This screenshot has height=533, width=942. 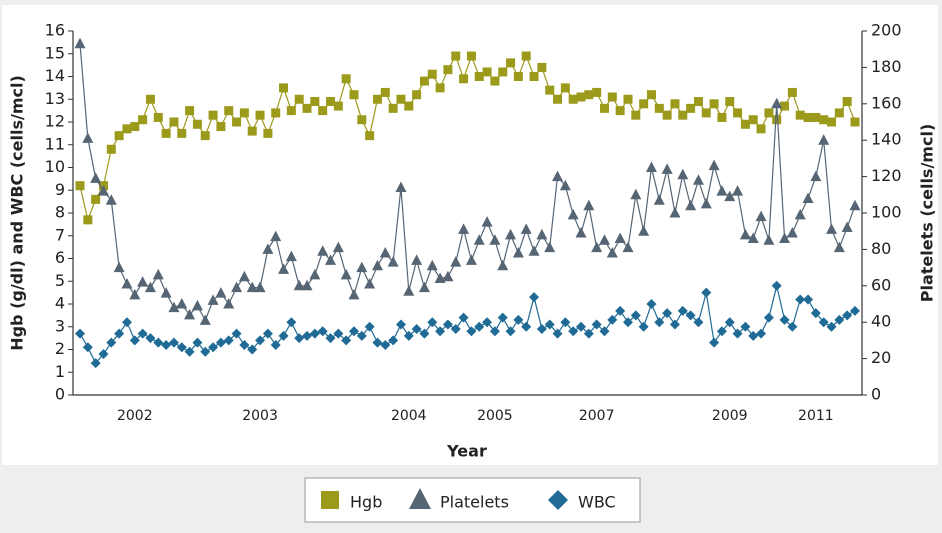 What do you see at coordinates (467, 325) in the screenshot?
I see `series-line` at bounding box center [467, 325].